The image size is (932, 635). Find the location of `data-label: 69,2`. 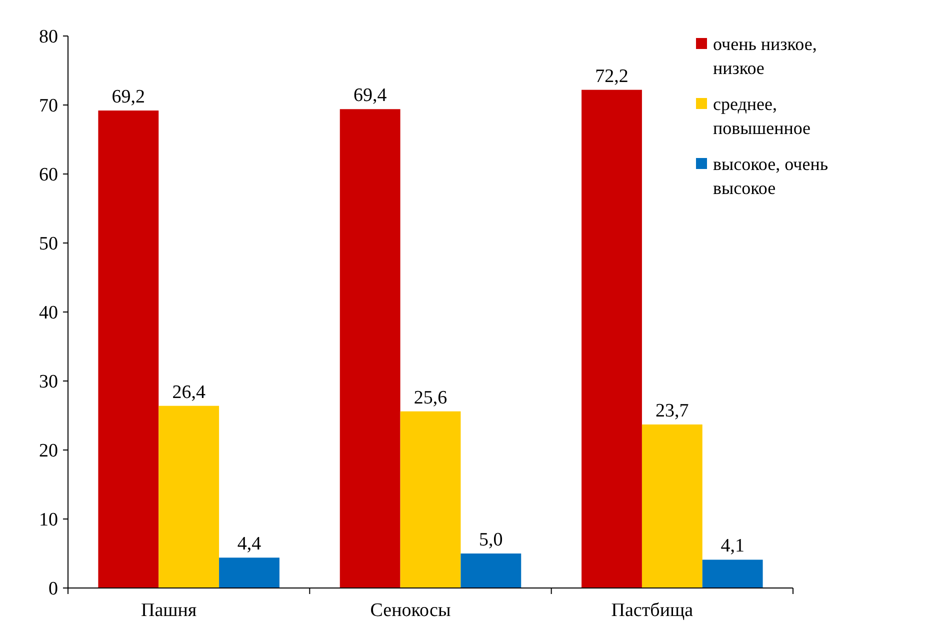

data-label: 69,2 is located at coordinates (129, 97).